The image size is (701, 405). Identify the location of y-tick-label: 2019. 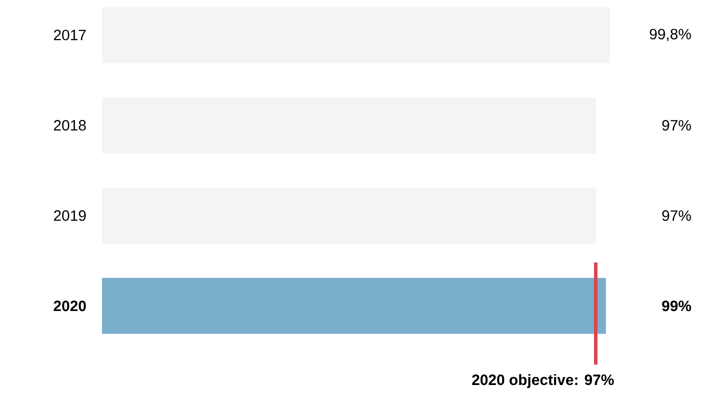
(70, 215).